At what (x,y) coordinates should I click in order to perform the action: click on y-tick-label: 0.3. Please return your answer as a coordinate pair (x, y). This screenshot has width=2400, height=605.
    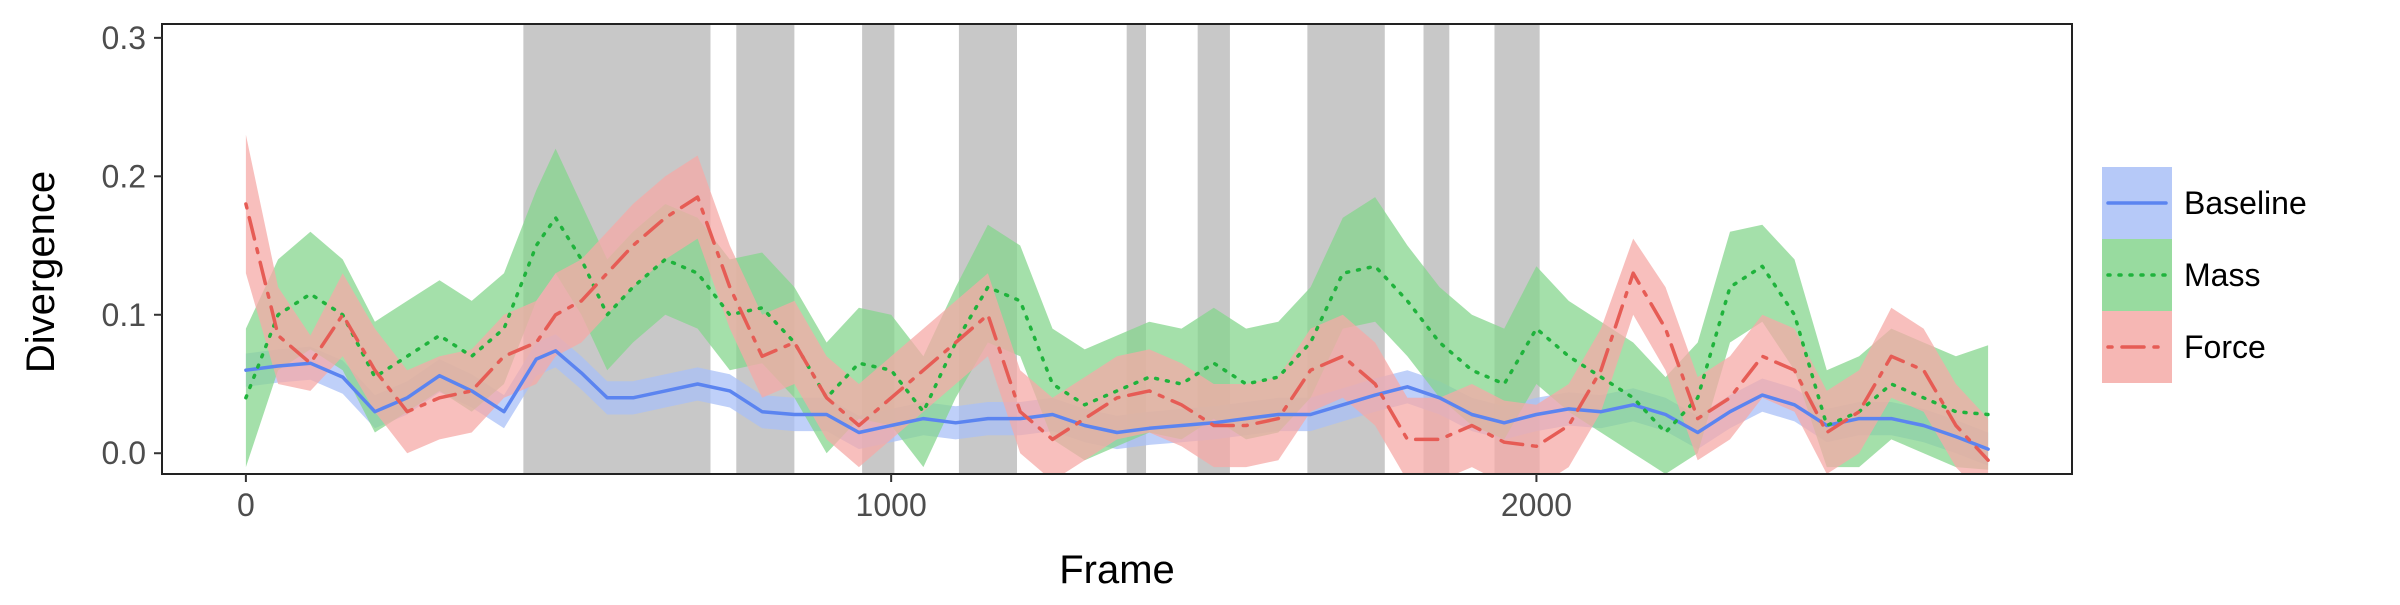
    Looking at the image, I should click on (124, 38).